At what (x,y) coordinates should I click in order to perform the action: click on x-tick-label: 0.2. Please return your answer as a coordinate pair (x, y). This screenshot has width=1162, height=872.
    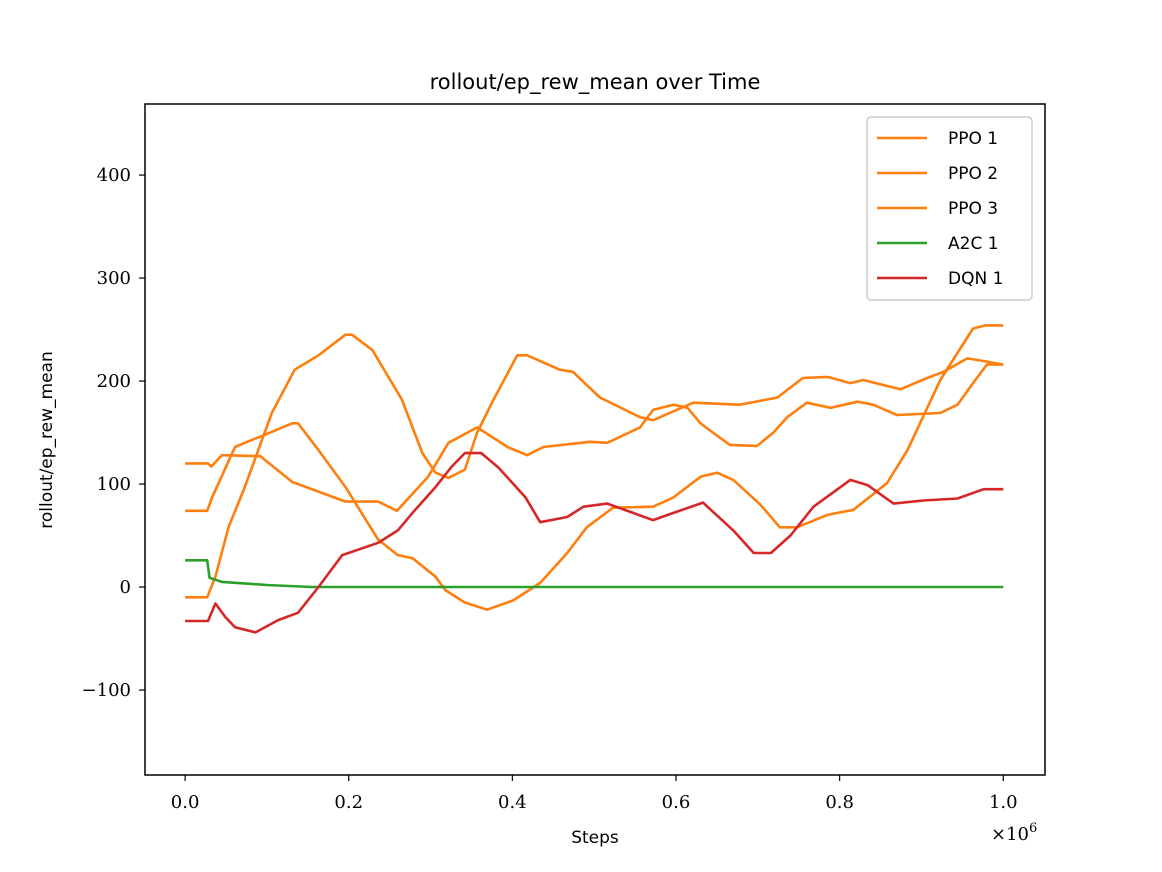
    Looking at the image, I should click on (348, 802).